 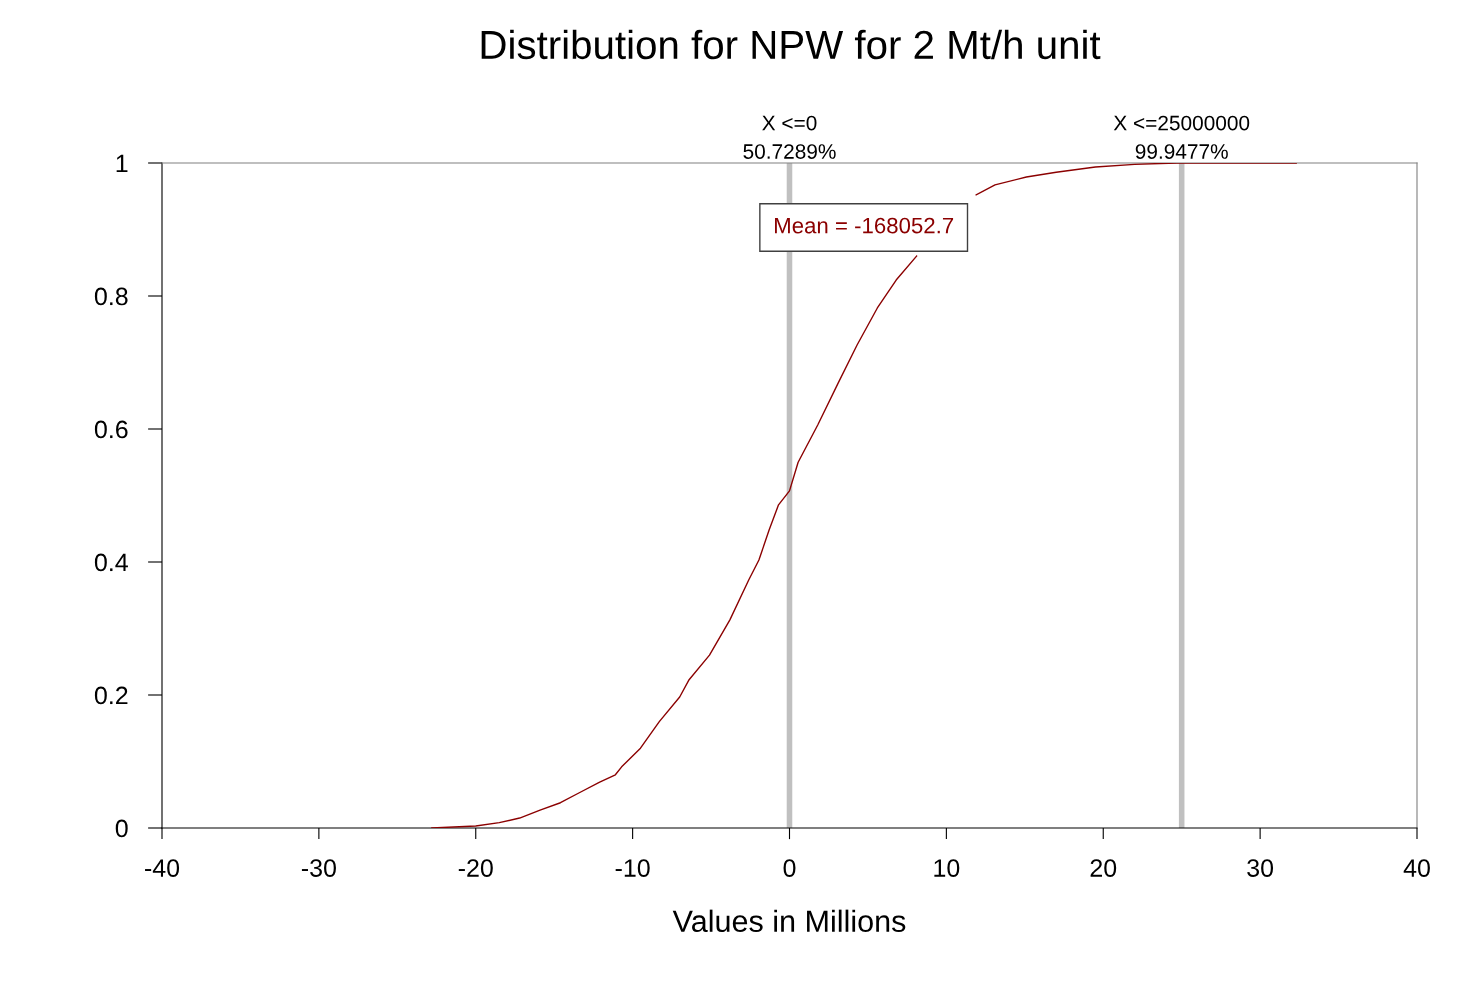 What do you see at coordinates (632, 868) in the screenshot?
I see `x-tick-label: -10` at bounding box center [632, 868].